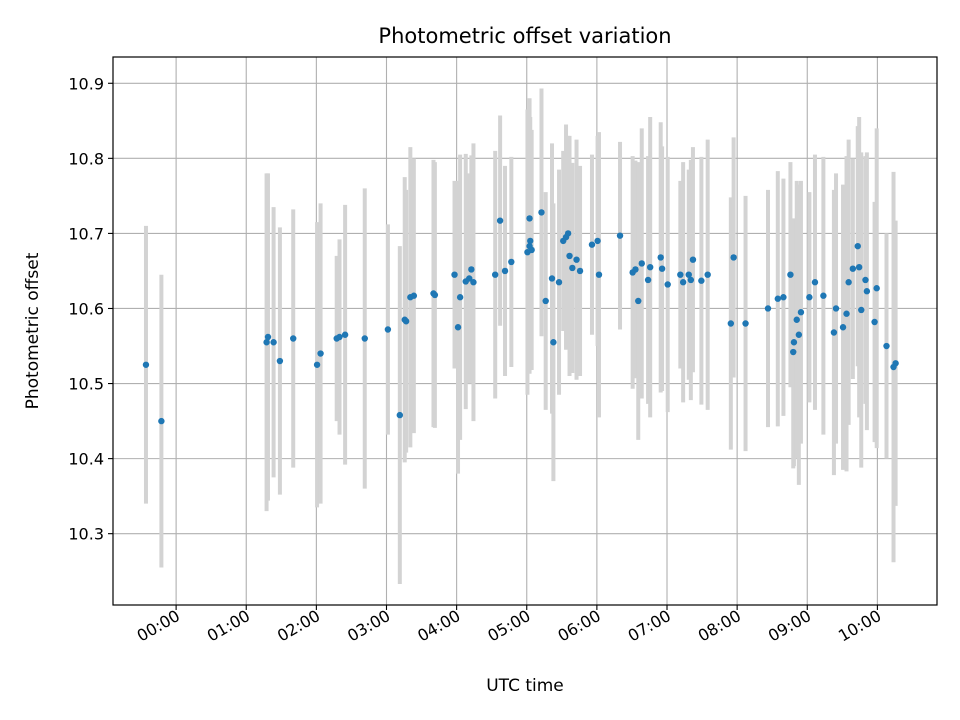 The image size is (960, 720). What do you see at coordinates (86, 459) in the screenshot?
I see `y-tick-label: 10.4` at bounding box center [86, 459].